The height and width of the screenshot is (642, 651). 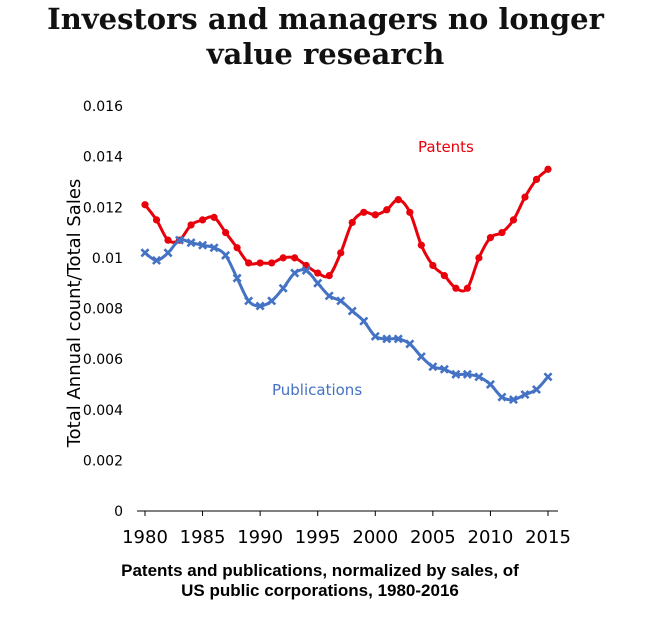 What do you see at coordinates (375, 537) in the screenshot?
I see `x-tick-label: 2000` at bounding box center [375, 537].